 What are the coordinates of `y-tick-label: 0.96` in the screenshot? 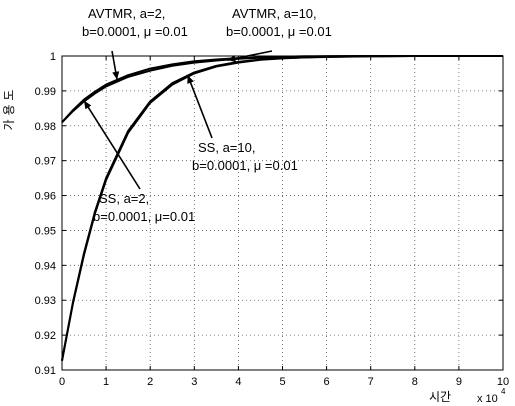 It's located at (45, 197).